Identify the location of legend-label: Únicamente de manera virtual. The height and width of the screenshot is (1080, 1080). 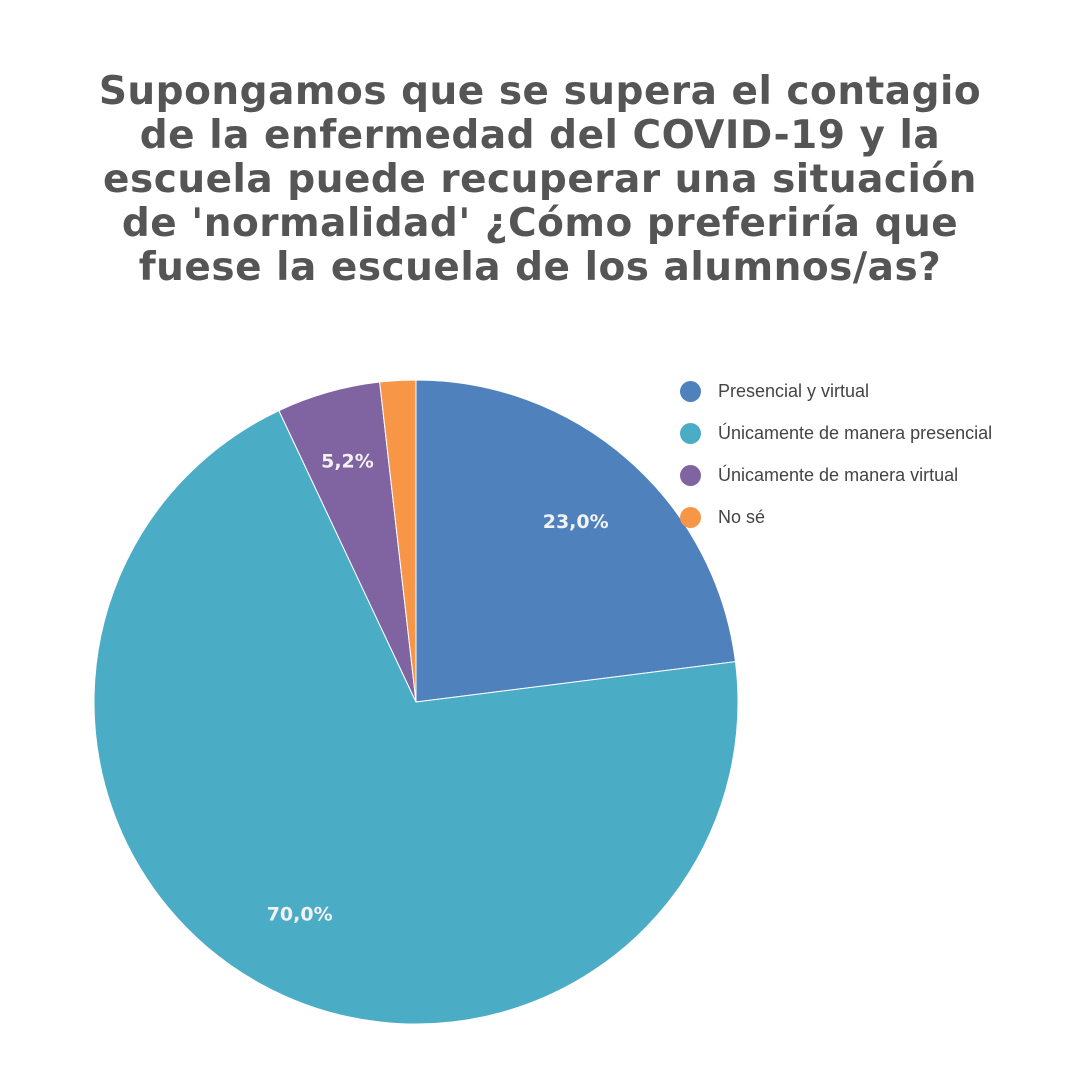
(838, 474).